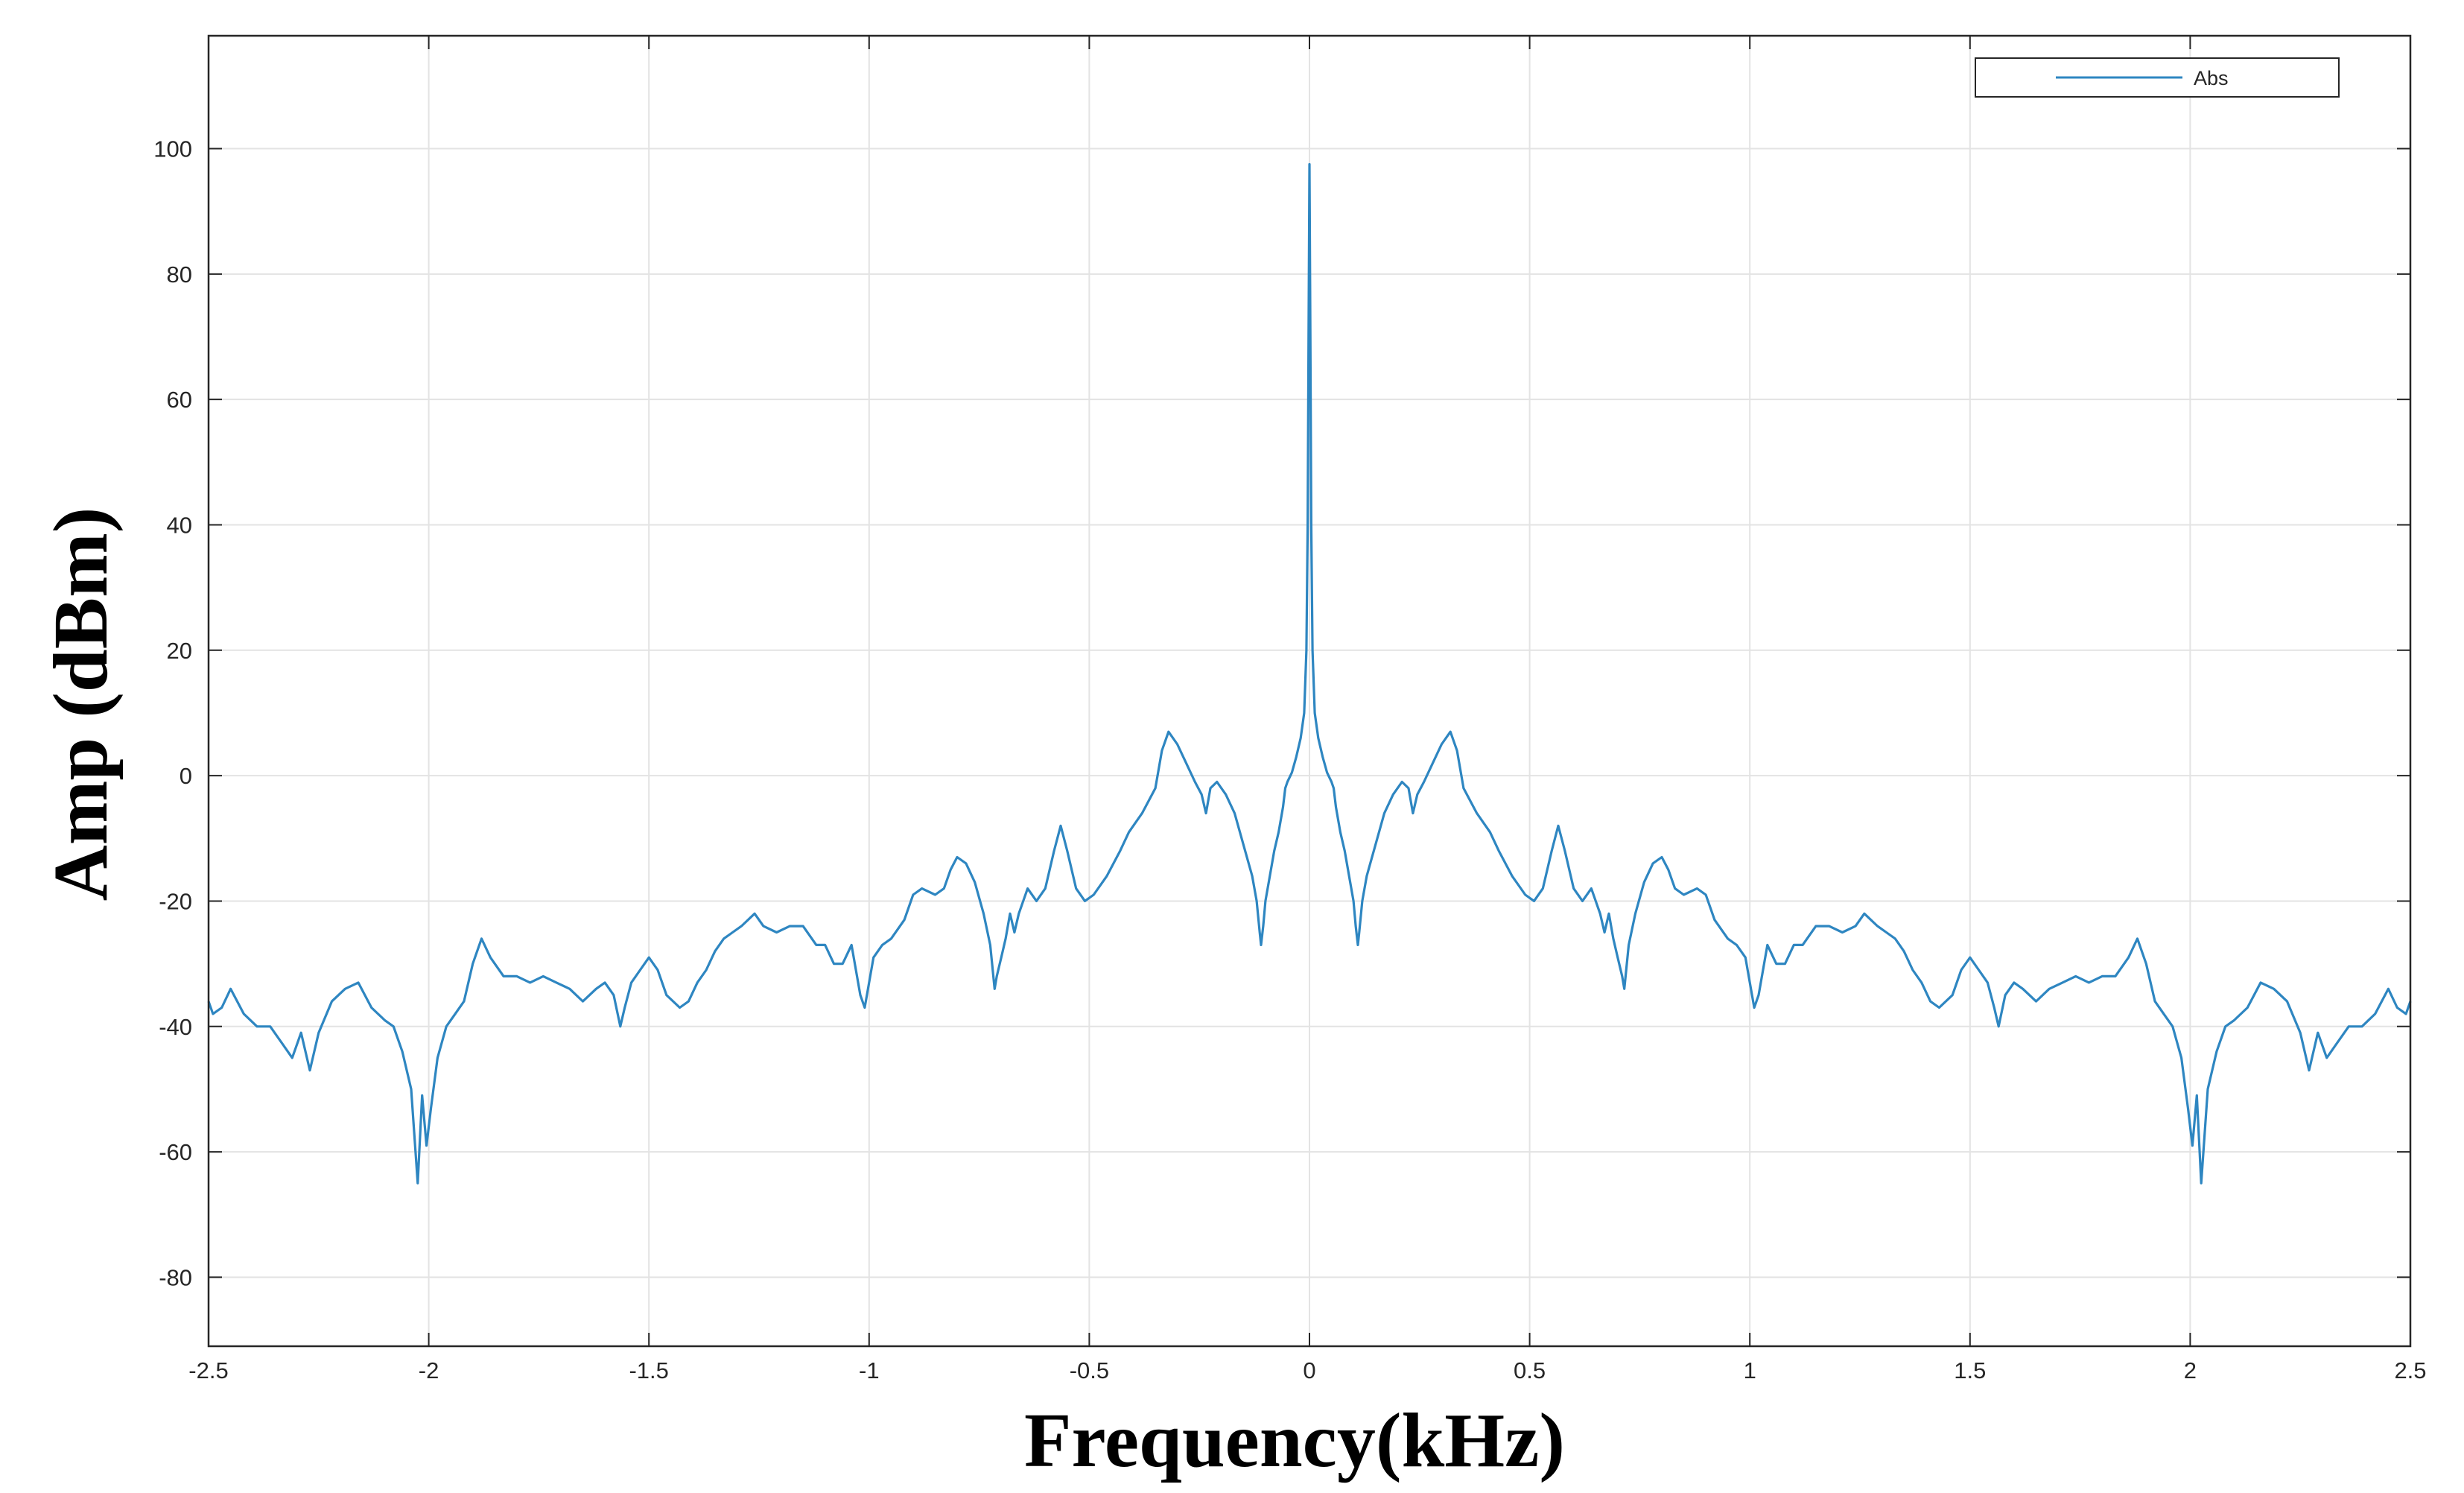 This screenshot has width=2464, height=1493. Describe the element at coordinates (2410, 1370) in the screenshot. I see `x-tick-label: 2.5` at that location.